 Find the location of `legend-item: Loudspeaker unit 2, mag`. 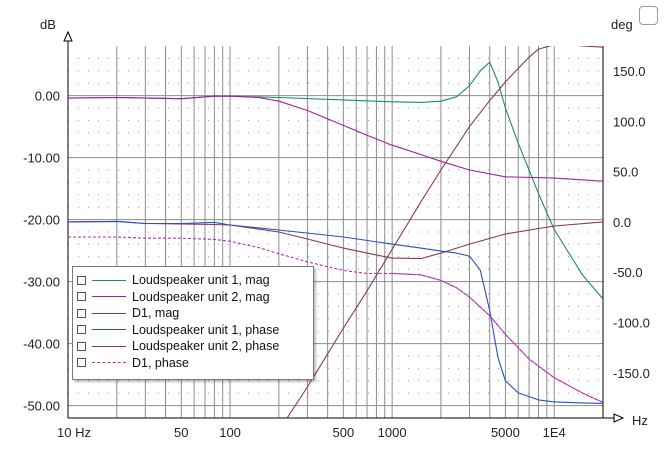

legend-item: Loudspeaker unit 2, mag is located at coordinates (195, 297).